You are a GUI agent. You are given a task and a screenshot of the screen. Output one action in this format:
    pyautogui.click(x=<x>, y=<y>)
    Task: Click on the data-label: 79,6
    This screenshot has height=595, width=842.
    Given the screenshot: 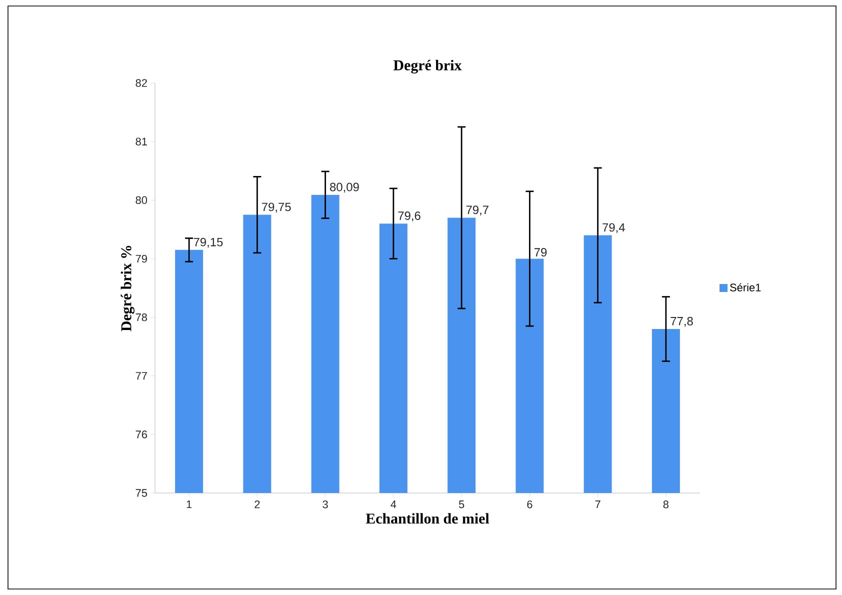 What is the action you would take?
    pyautogui.click(x=409, y=216)
    